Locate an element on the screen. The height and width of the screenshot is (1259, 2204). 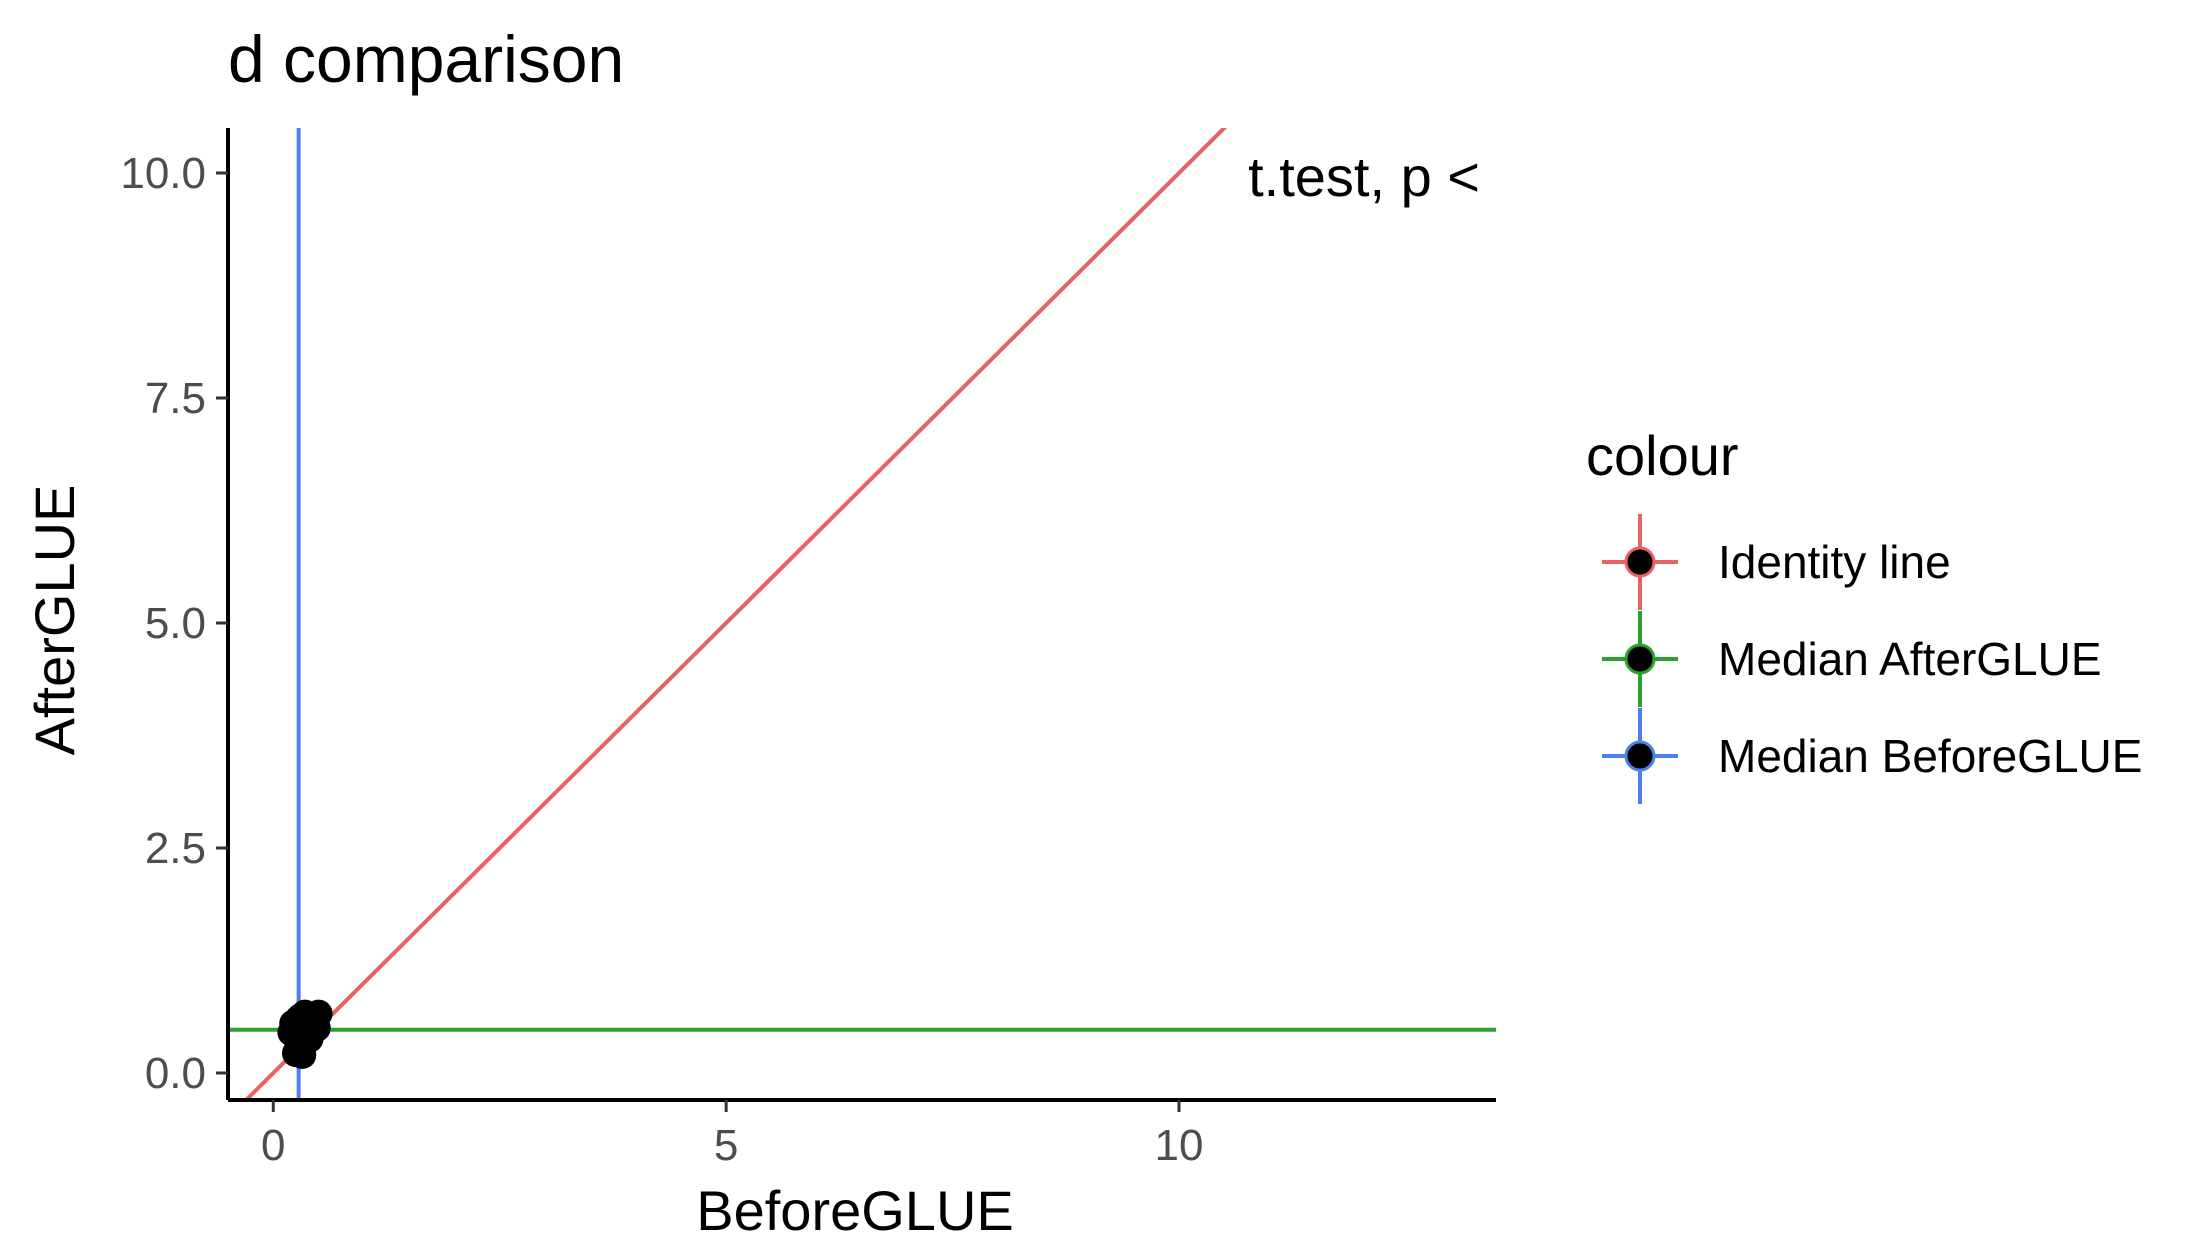
legend-label: Identity line is located at coordinates (1834, 562).